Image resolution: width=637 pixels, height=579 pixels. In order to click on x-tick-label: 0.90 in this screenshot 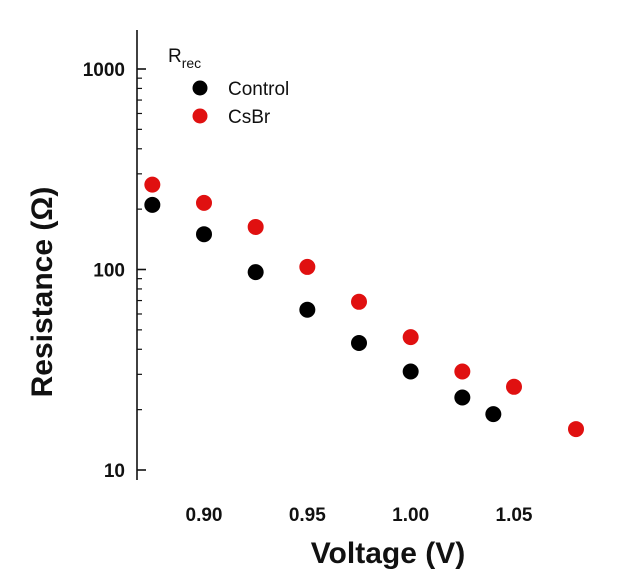, I will do `click(204, 515)`.